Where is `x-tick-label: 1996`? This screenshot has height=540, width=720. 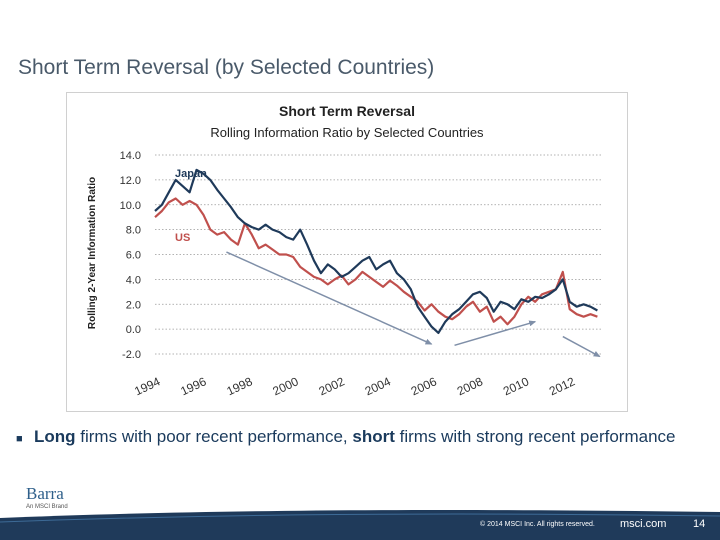 x-tick-label: 1996 is located at coordinates (193, 386).